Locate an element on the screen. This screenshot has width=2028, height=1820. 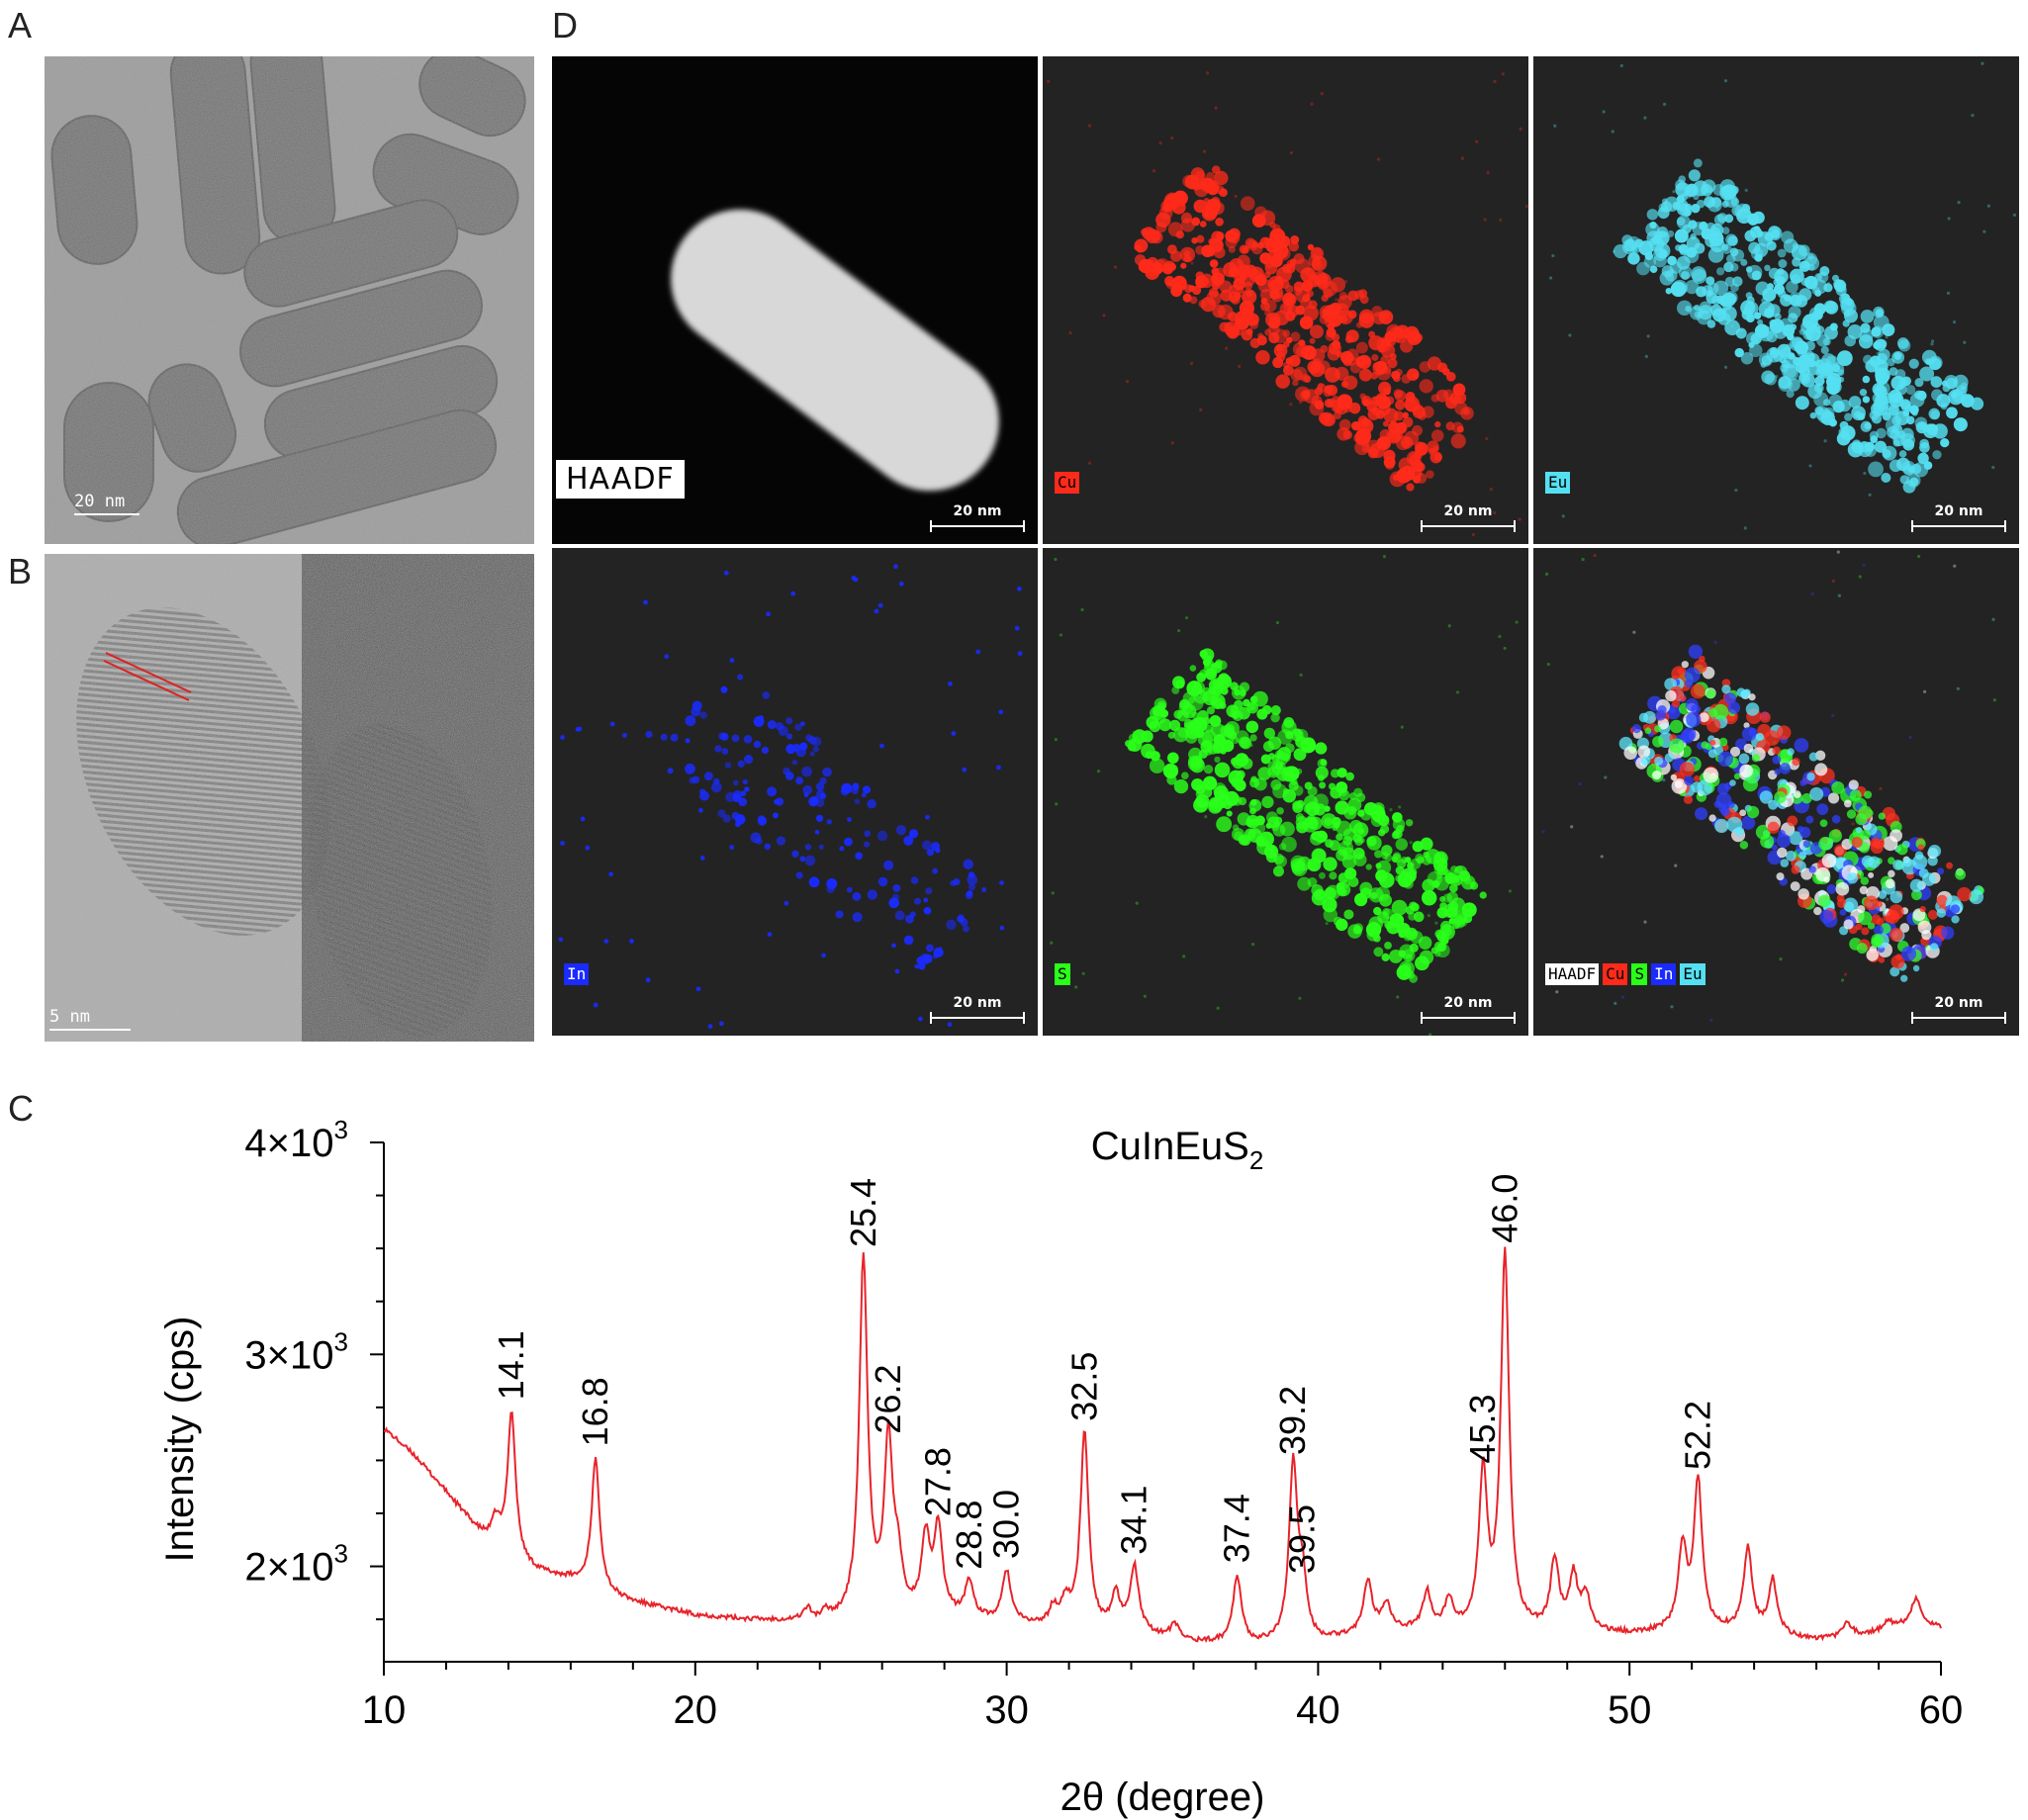
x-tick-label: 10 is located at coordinates (384, 1710).